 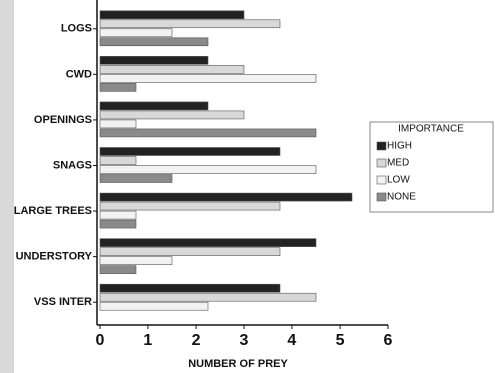 What do you see at coordinates (147, 340) in the screenshot?
I see `x-tick-label: 1` at bounding box center [147, 340].